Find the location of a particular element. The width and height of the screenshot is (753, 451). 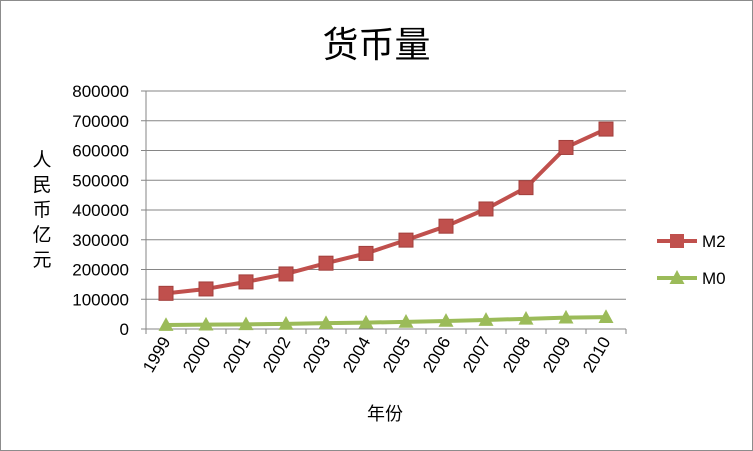

x-tick-label: 2003 is located at coordinates (316, 355).